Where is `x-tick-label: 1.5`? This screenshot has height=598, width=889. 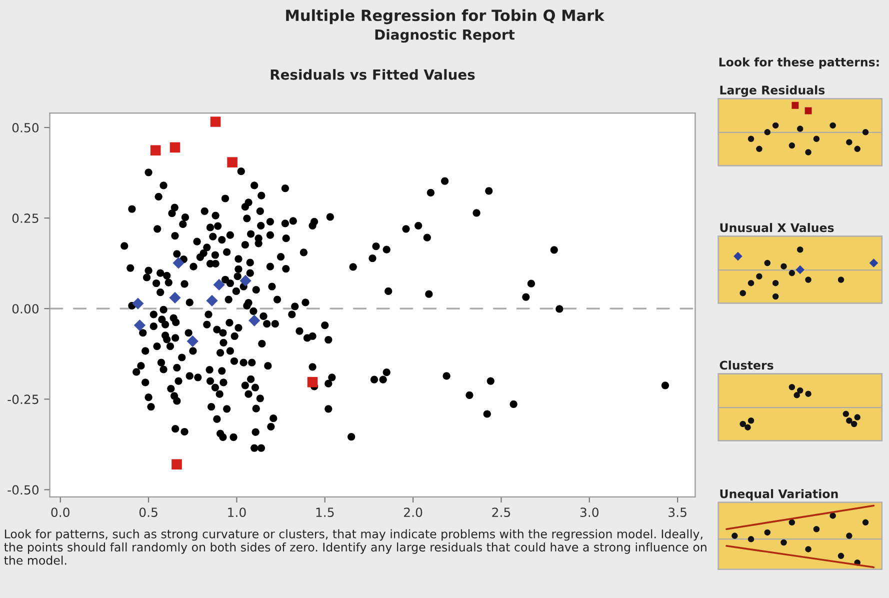 x-tick-label: 1.5 is located at coordinates (325, 513).